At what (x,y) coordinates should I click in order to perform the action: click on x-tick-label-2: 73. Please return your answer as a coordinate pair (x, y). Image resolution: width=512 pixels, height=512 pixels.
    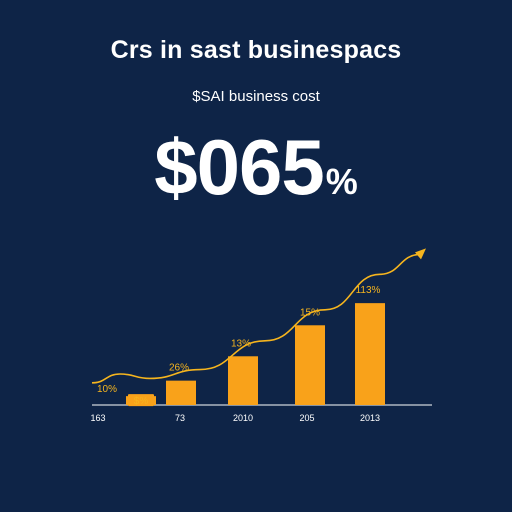
    Looking at the image, I should click on (180, 418).